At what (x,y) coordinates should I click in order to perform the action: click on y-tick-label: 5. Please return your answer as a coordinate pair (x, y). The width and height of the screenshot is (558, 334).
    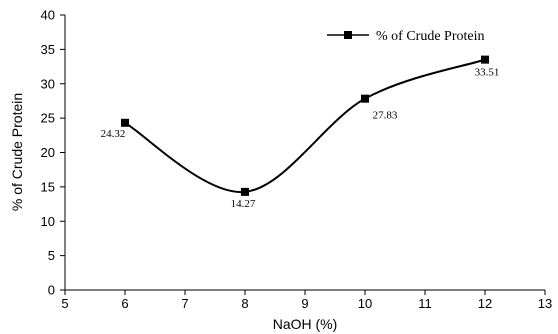
    Looking at the image, I should click on (51, 255).